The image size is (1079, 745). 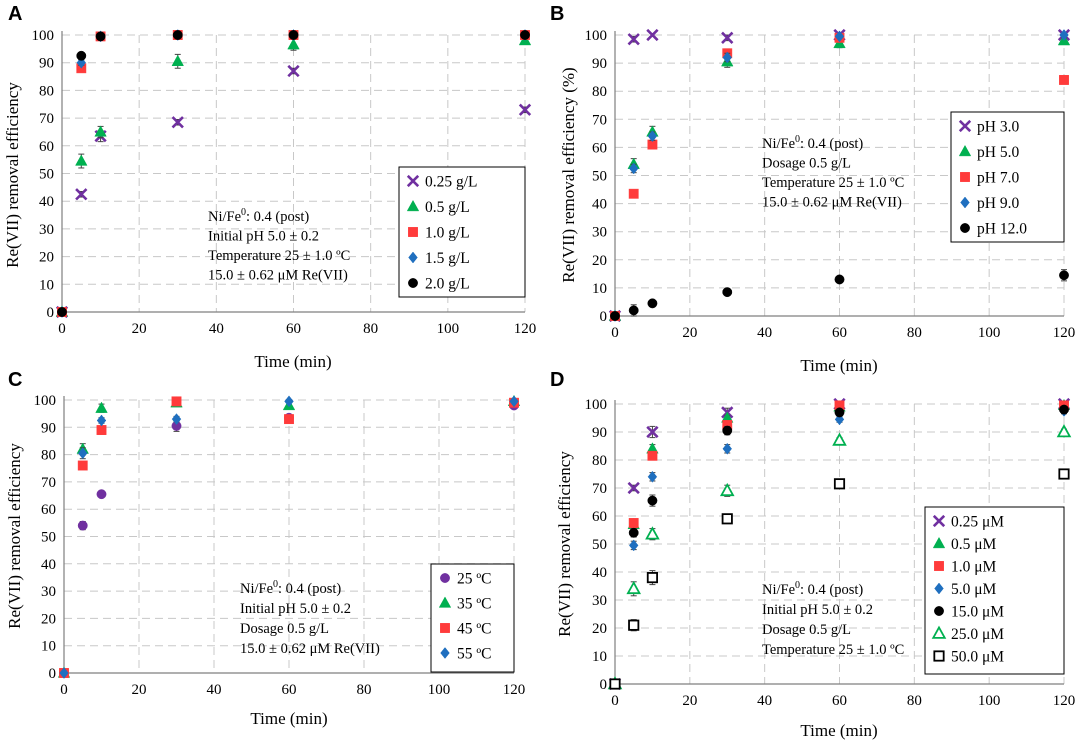 I want to click on legend: 25 ºC 35 ºC 45 ºC 55 ºC, so click(x=472, y=618).